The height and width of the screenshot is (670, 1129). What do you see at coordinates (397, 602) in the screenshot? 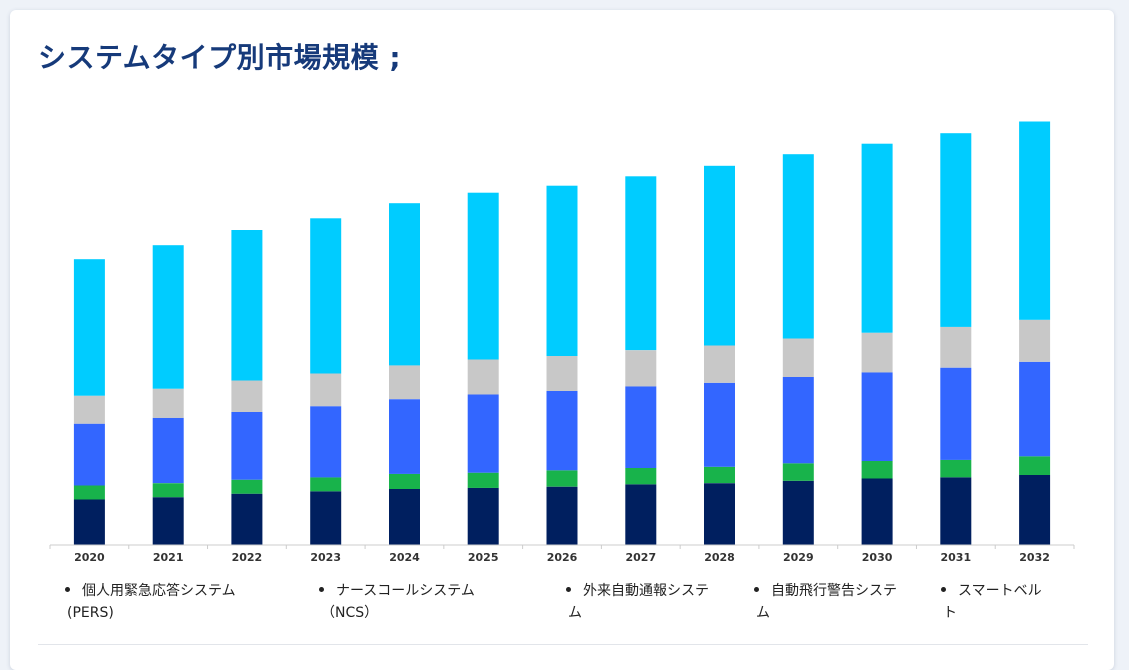
I see `legend-item-ncs: ナースコールシステム （NCS）` at bounding box center [397, 602].